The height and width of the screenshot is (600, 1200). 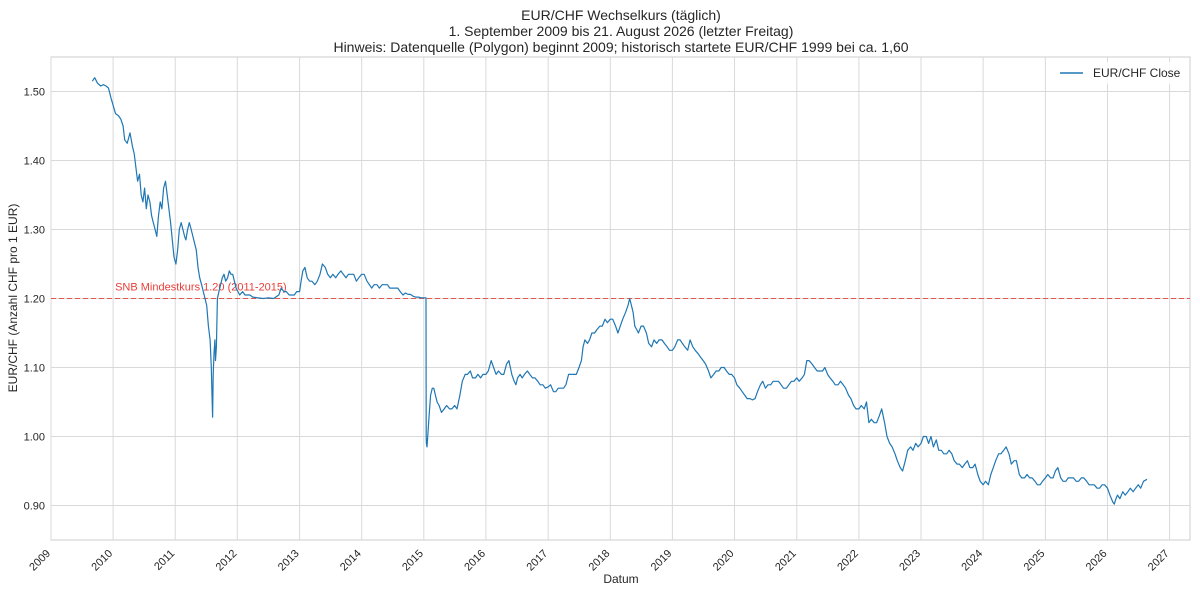 What do you see at coordinates (13, 298) in the screenshot?
I see `y-axis-label: EUR/CHF (Anzahl CHF pro 1 EUR)` at bounding box center [13, 298].